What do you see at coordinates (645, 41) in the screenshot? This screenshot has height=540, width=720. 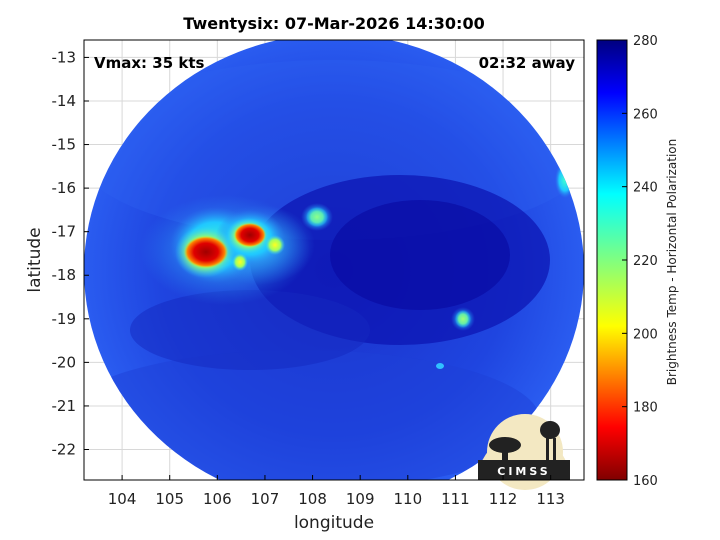 I see `colorbar-tick-label: 280` at bounding box center [645, 41].